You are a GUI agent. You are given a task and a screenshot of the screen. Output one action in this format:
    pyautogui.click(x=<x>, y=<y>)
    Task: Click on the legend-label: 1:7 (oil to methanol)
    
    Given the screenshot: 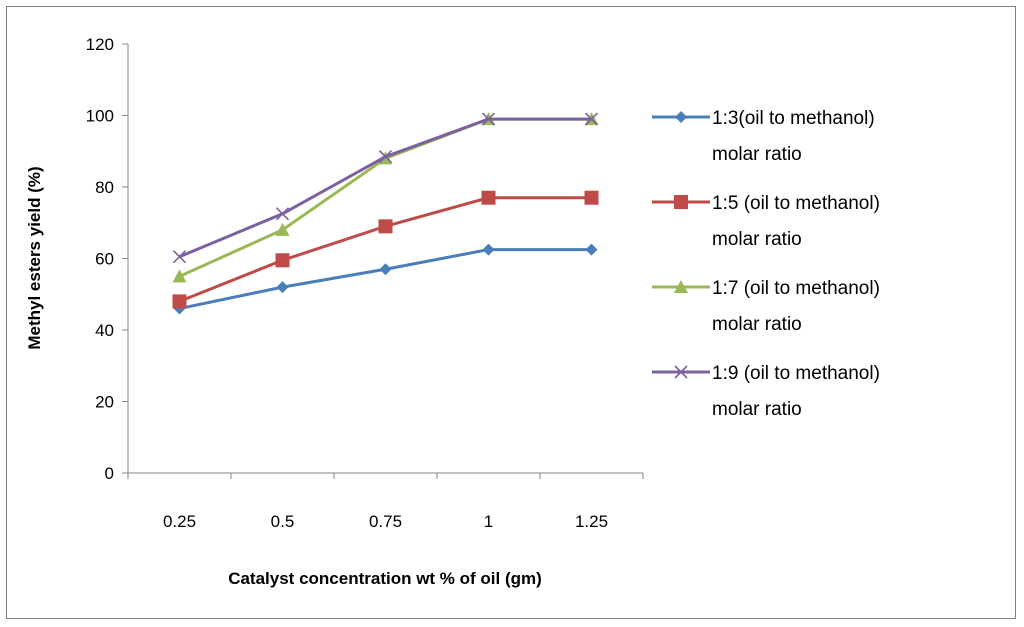 What is the action you would take?
    pyautogui.click(x=796, y=288)
    